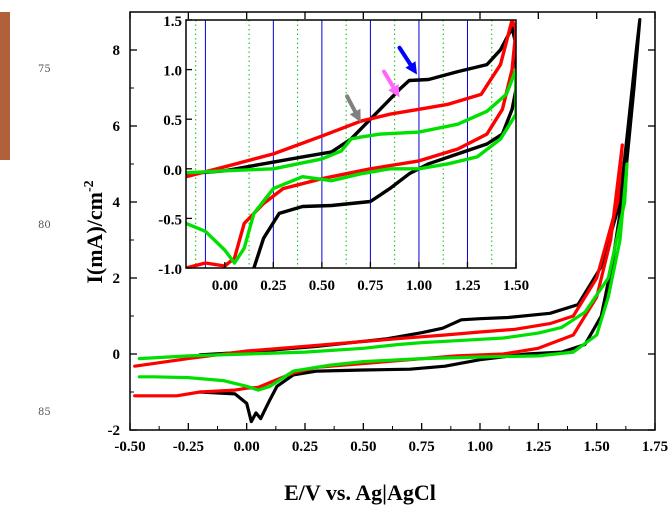 Image resolution: width=670 pixels, height=511 pixels. I want to click on x-tick-label: 0.75, so click(422, 447).